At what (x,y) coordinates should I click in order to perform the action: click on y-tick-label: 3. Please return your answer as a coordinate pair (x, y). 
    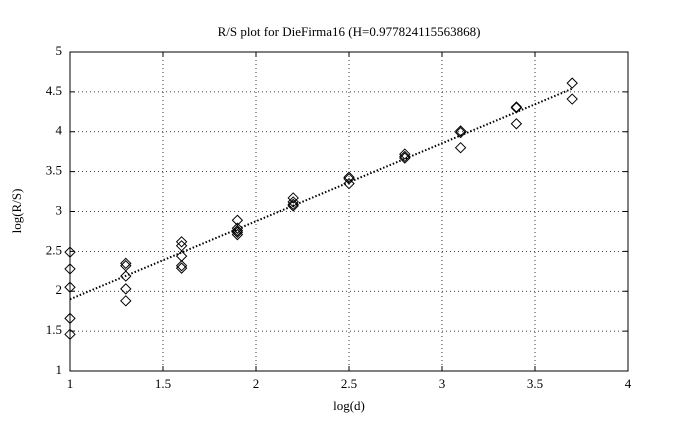
    Looking at the image, I should click on (59, 209).